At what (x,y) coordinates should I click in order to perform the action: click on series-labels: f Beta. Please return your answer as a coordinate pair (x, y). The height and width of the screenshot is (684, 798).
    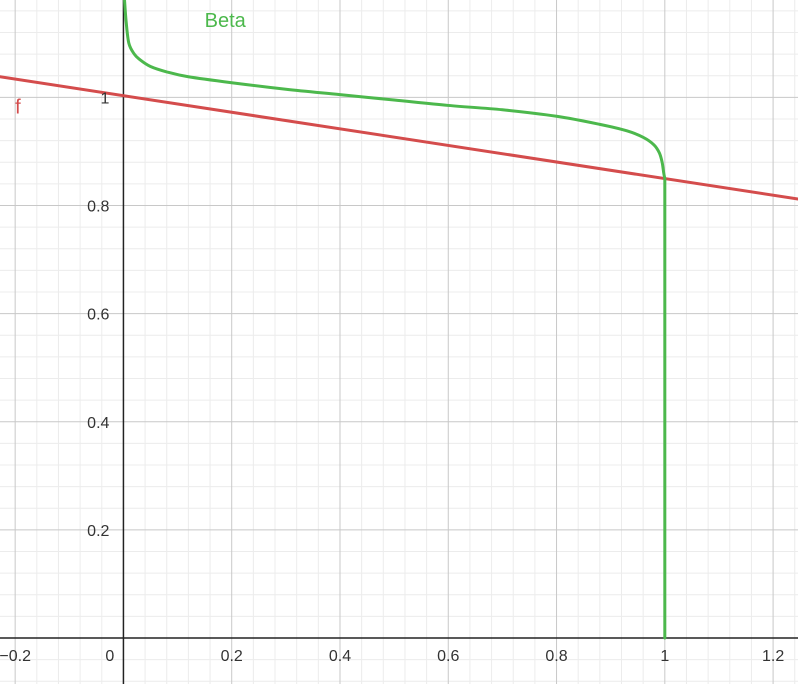
    Looking at the image, I should click on (131, 64).